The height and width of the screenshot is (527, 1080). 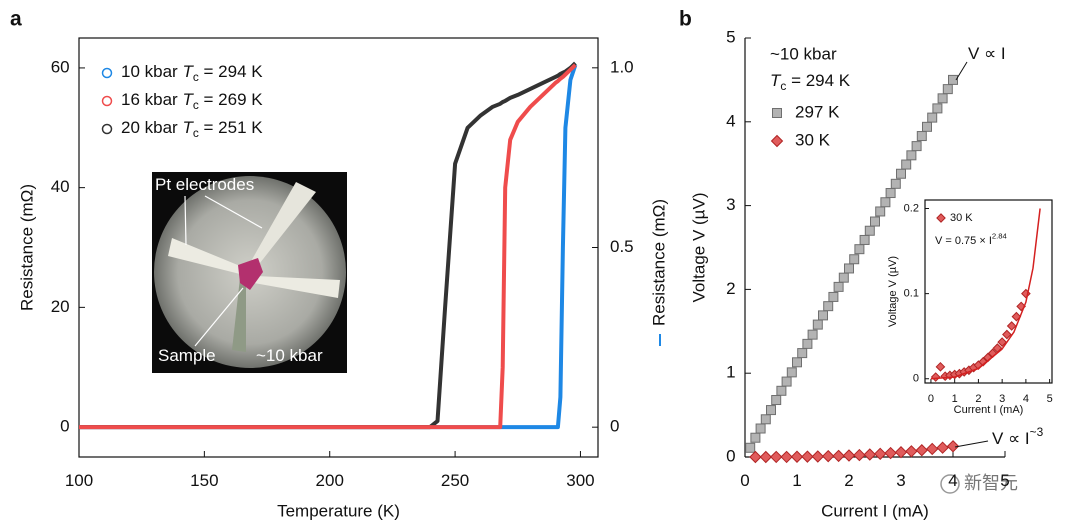 What do you see at coordinates (60, 306) in the screenshot?
I see `y-tick-label: 20` at bounding box center [60, 306].